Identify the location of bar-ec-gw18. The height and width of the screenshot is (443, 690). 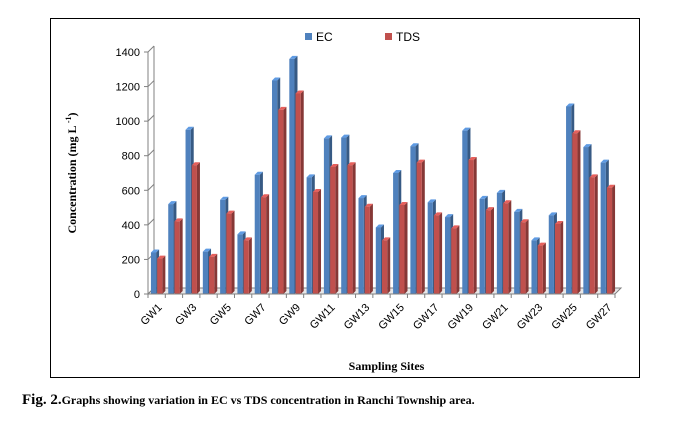
(447, 255).